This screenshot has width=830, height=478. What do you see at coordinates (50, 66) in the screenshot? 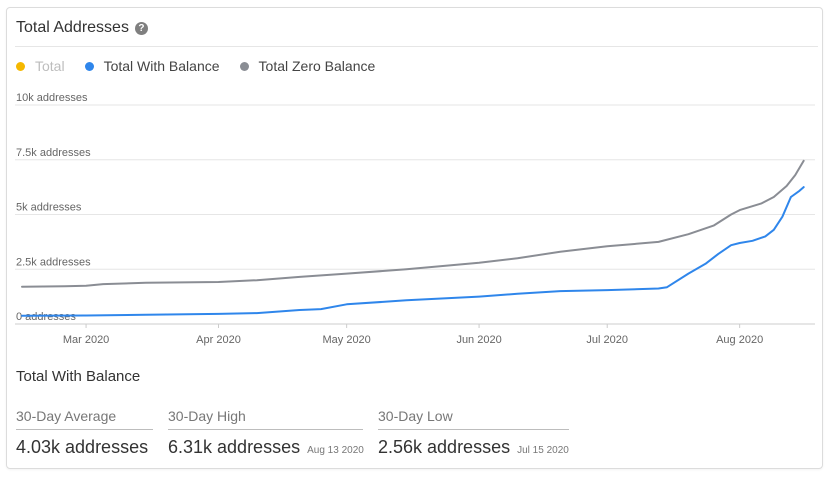
I see `legend-label: Total` at bounding box center [50, 66].